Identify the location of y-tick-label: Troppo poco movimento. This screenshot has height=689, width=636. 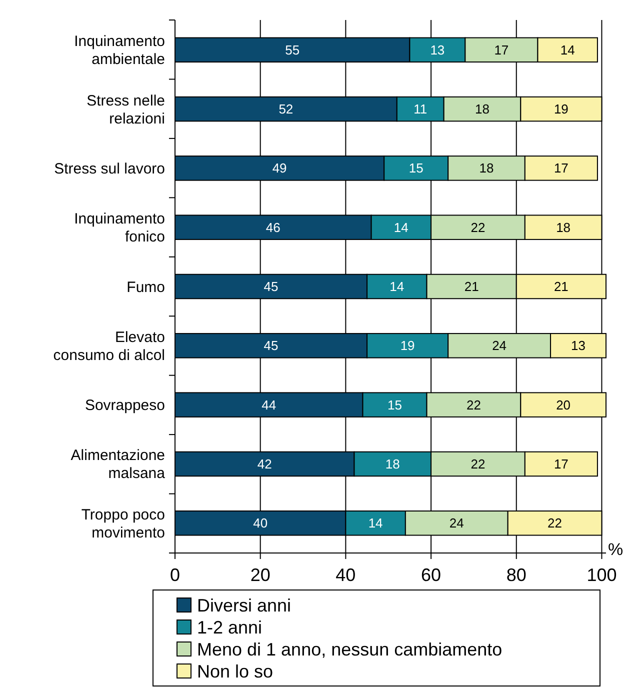
(123, 524).